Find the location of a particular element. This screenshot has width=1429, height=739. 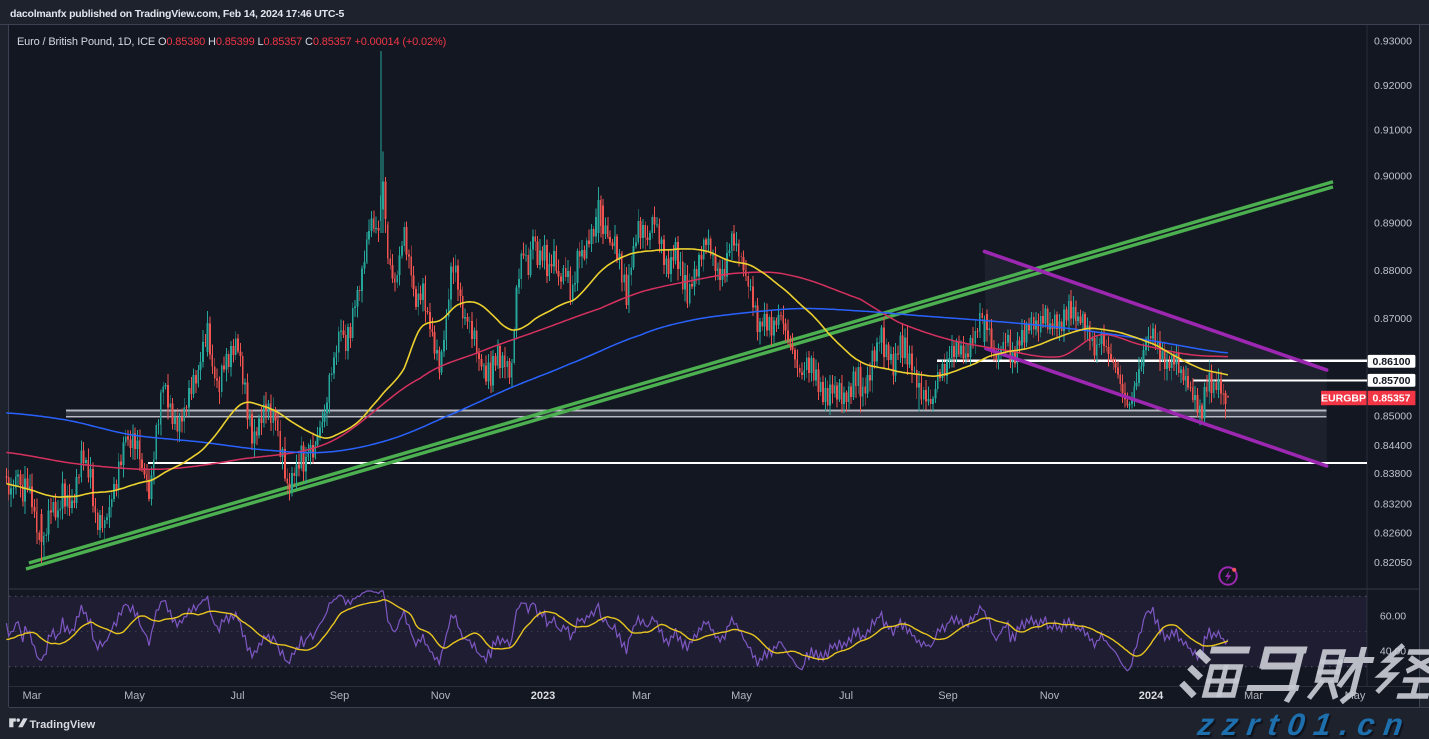

svg-text: 0.82050 is located at coordinates (1393, 563).